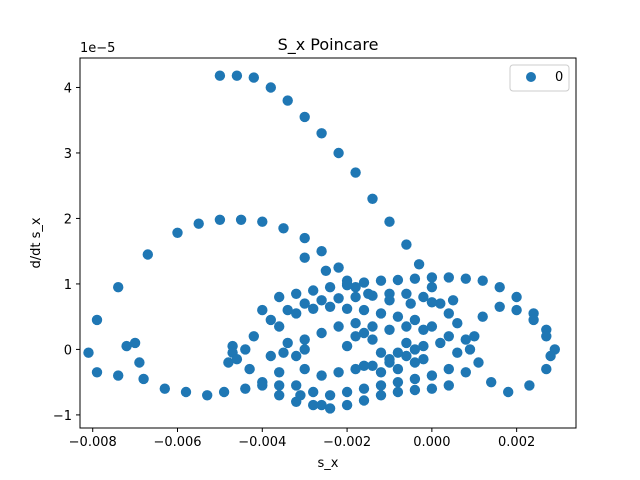 The width and height of the screenshot is (640, 480). Describe the element at coordinates (68, 154) in the screenshot. I see `y-tick-label: 3` at that location.